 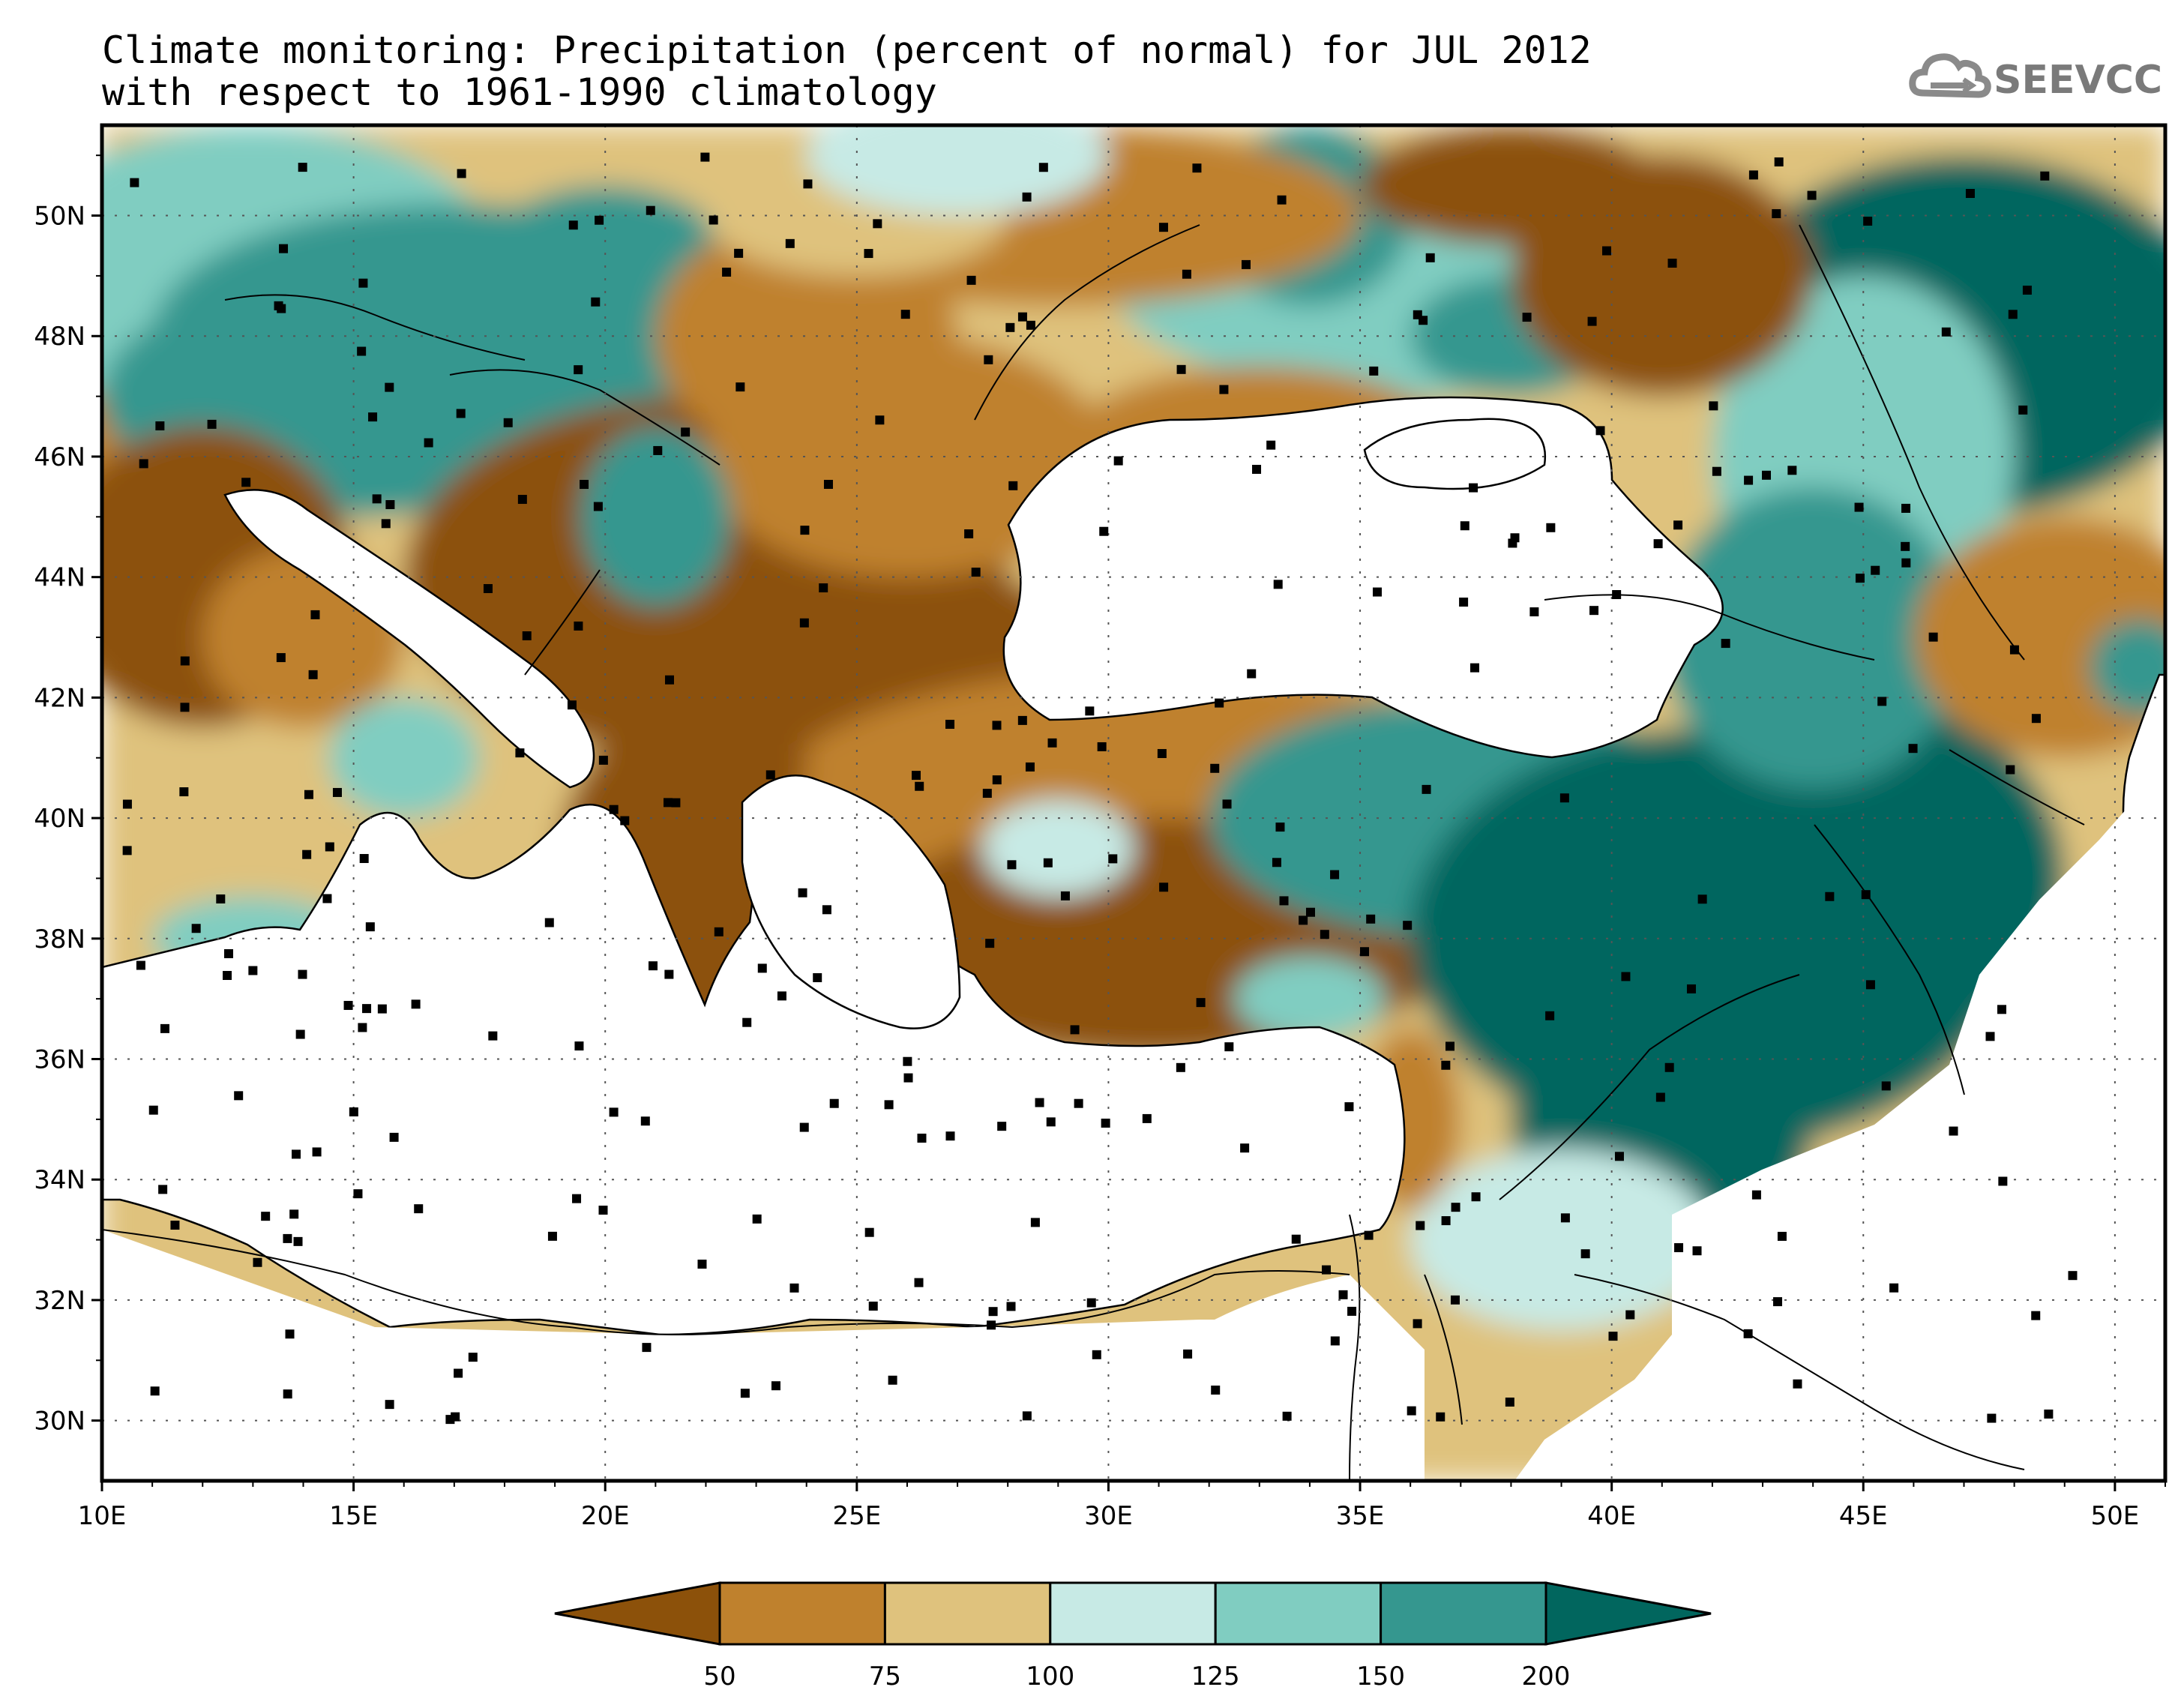 I want to click on x-tick-label: 40E, so click(x=1611, y=1516).